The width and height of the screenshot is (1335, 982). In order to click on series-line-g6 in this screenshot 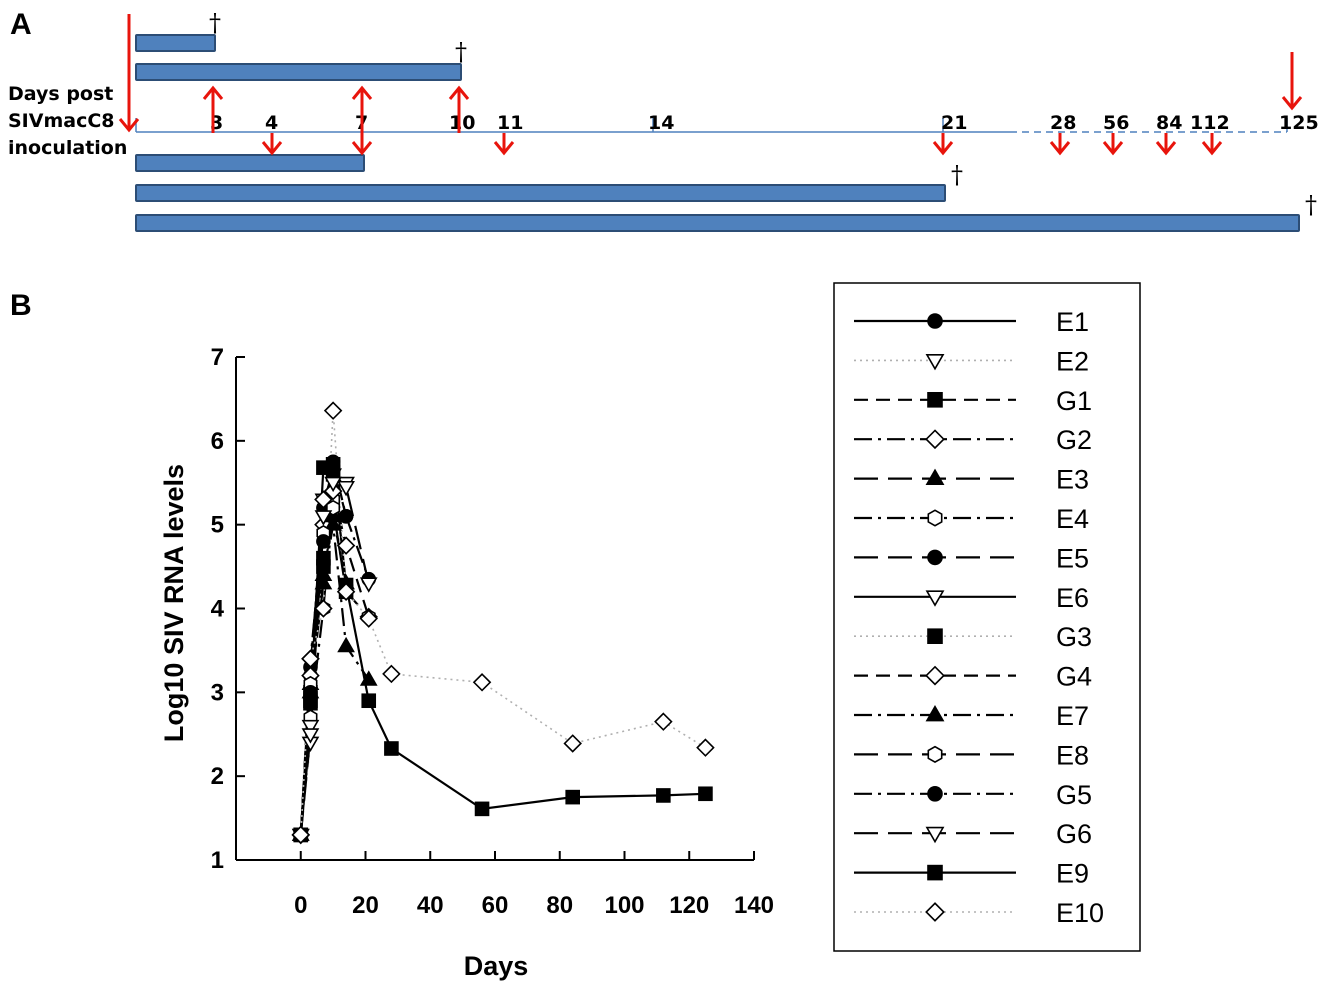, I will do `click(334, 658)`.